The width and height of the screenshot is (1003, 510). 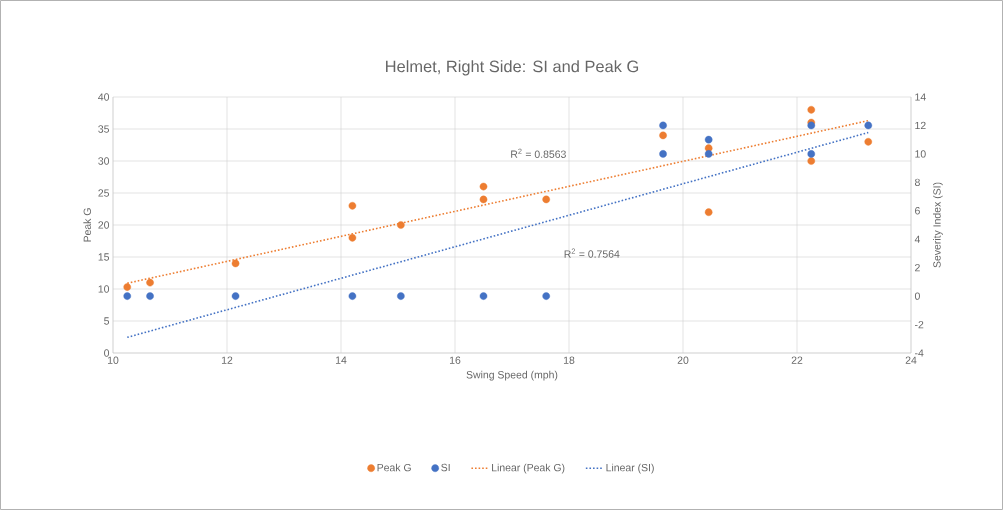 I want to click on x-tick-label: 16, so click(x=455, y=360).